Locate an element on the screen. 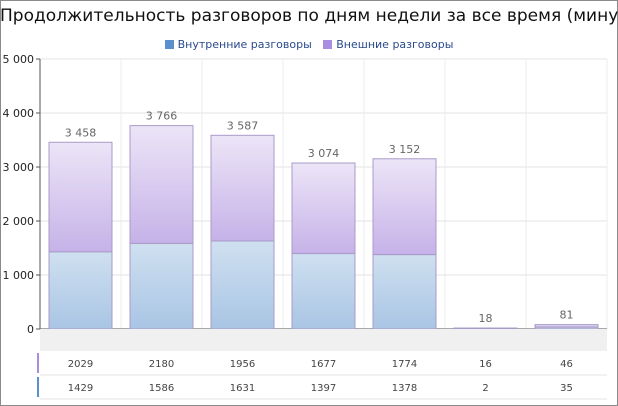  table-cell: 1677 is located at coordinates (323, 364).